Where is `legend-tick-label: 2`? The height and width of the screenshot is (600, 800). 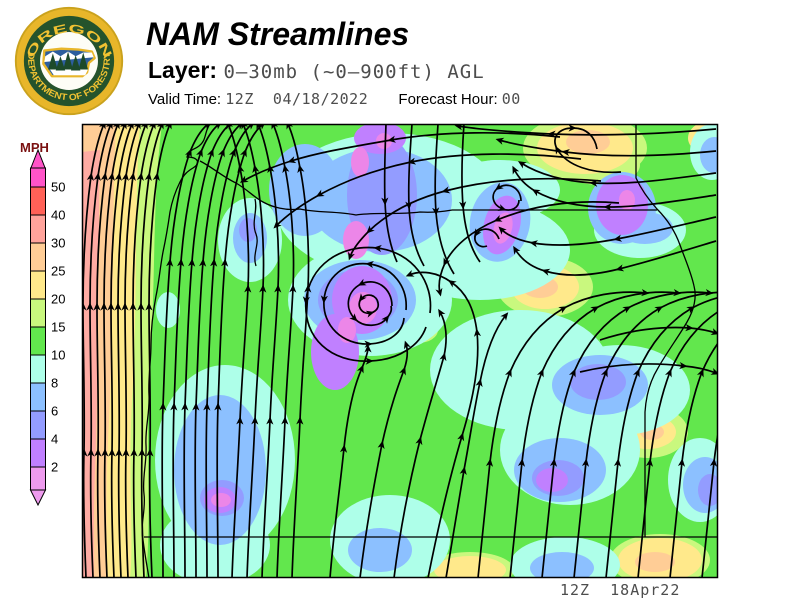
legend-tick-label: 2 is located at coordinates (54, 467).